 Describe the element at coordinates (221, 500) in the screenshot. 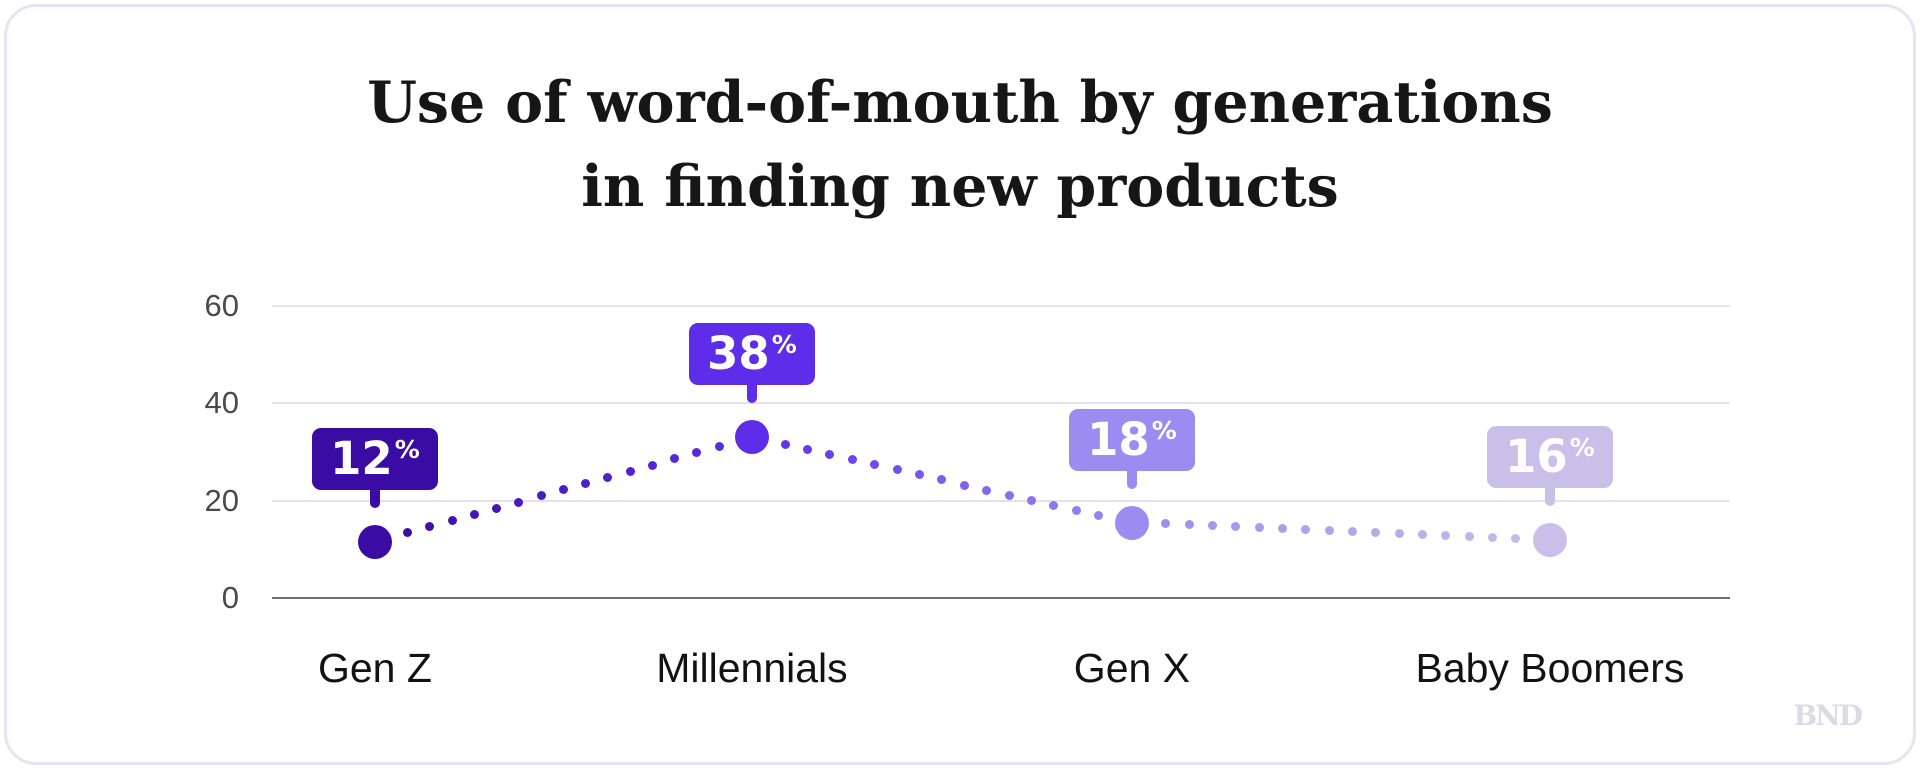

I see `y-tick-20: 20` at that location.